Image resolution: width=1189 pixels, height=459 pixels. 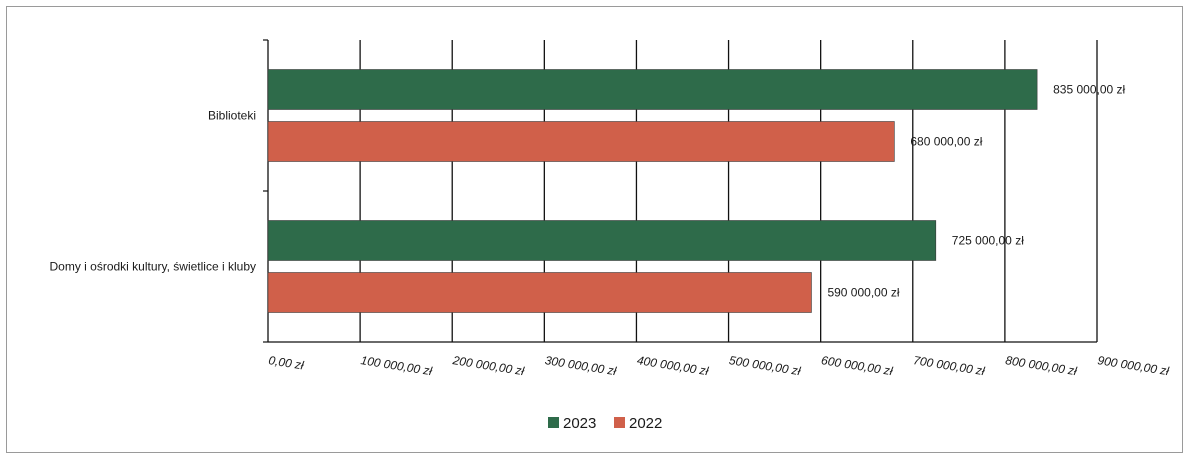 What do you see at coordinates (553, 422) in the screenshot?
I see `legend-swatch-2023` at bounding box center [553, 422].